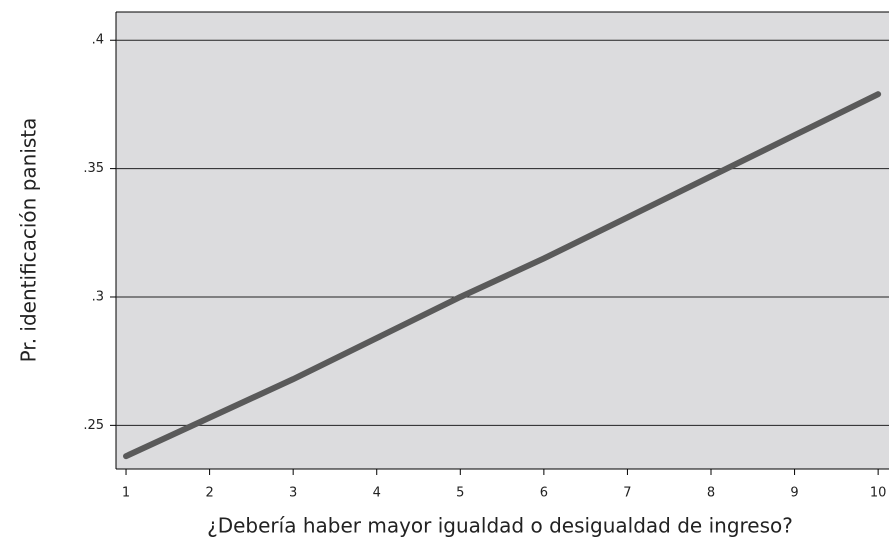  Describe the element at coordinates (544, 493) in the screenshot. I see `x-tick-label: 6` at that location.